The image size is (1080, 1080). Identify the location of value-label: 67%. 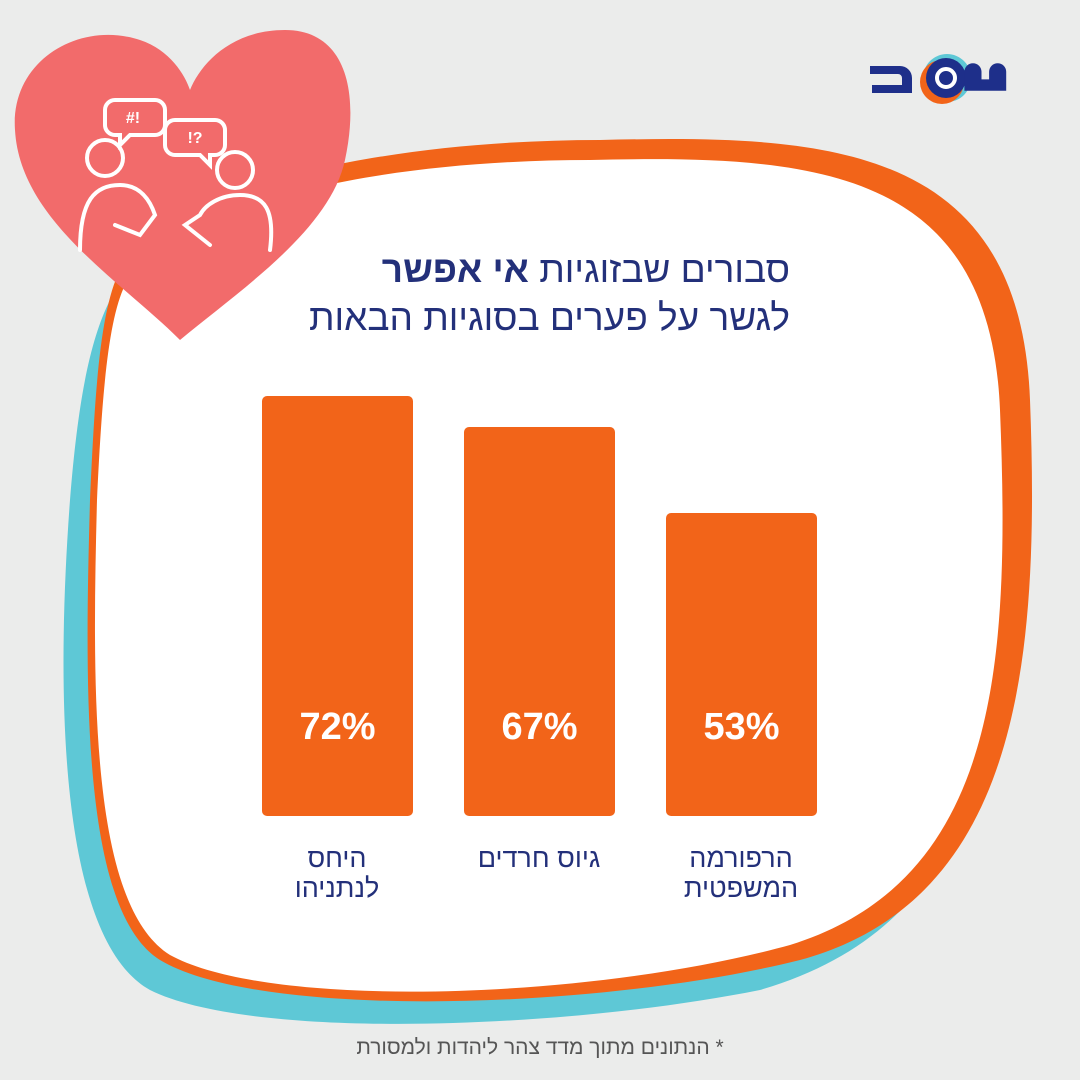
(539, 727).